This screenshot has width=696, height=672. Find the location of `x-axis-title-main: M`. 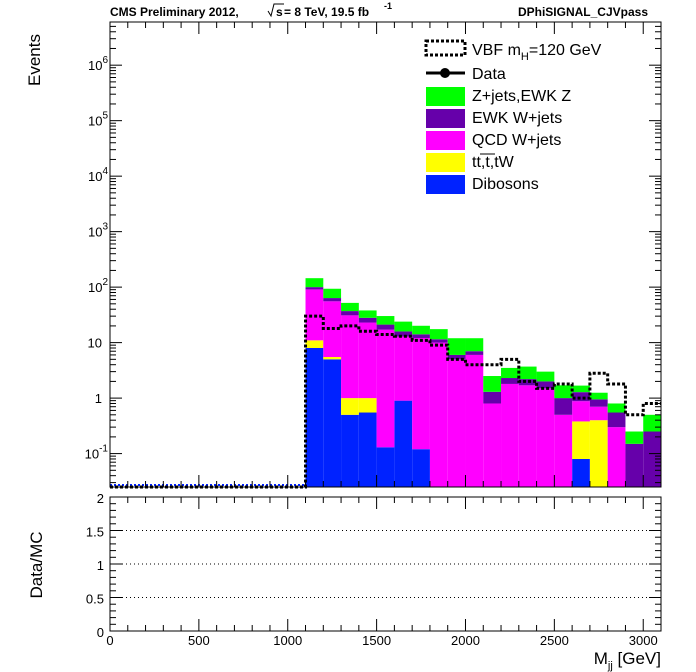

x-axis-title-main: M is located at coordinates (601, 658).